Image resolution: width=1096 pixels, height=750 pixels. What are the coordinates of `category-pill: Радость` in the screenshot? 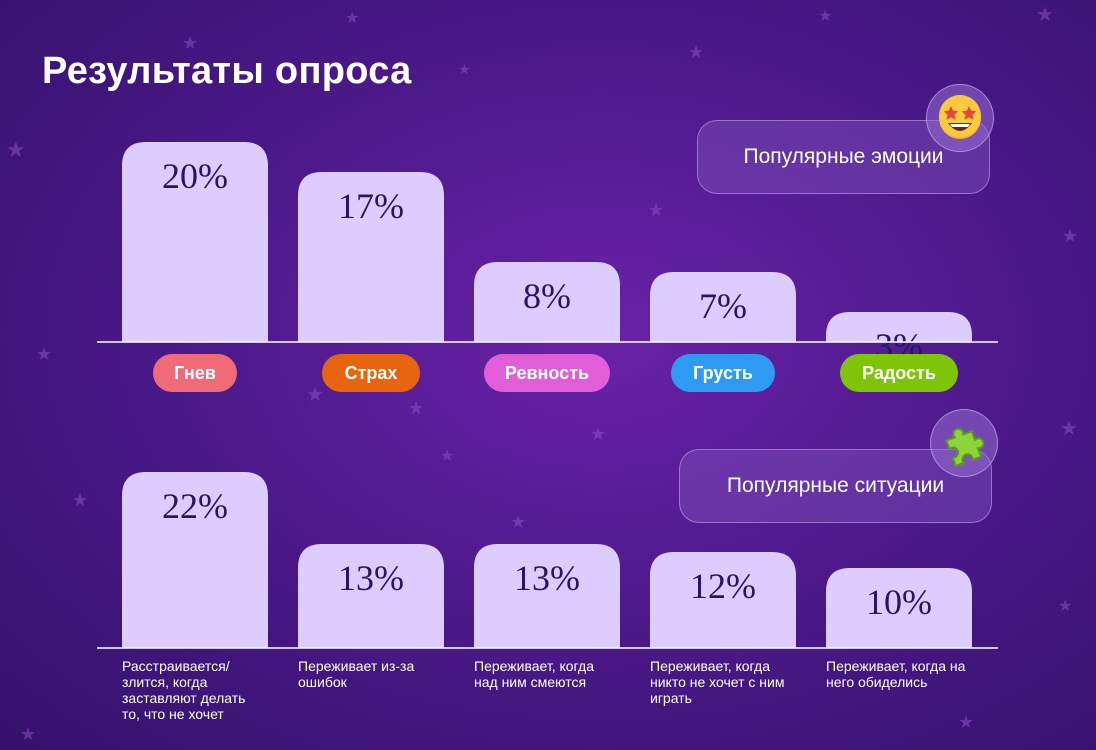 It's located at (899, 373).